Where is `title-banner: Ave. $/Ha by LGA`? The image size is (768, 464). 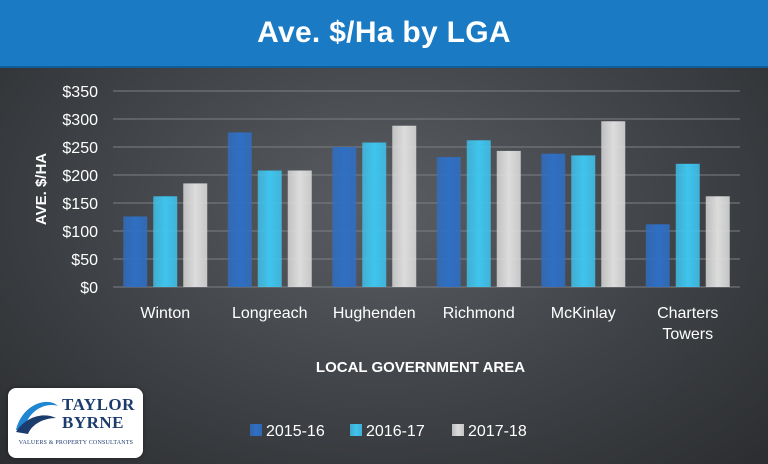
title-banner: Ave. $/Ha by LGA is located at coordinates (384, 34).